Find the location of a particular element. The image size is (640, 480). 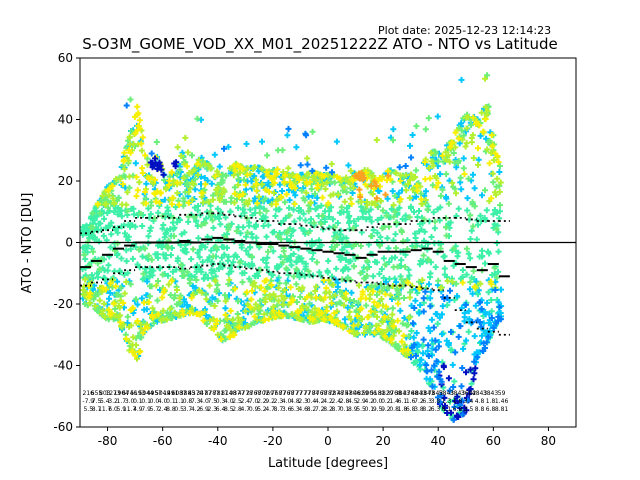

y-tick-label: -40 is located at coordinates (63, 366).